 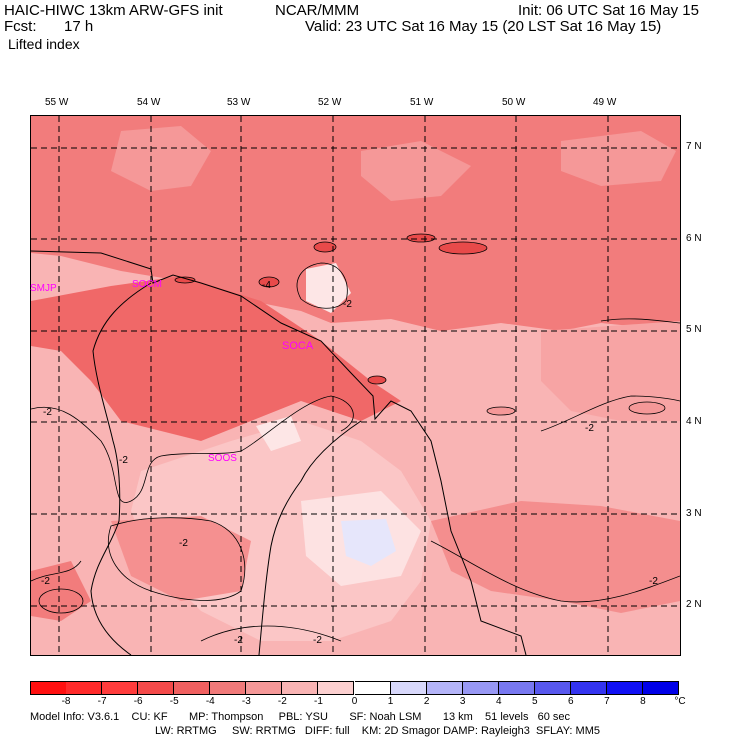 What do you see at coordinates (239, 102) in the screenshot?
I see `lon-label-53w: 53 W` at bounding box center [239, 102].